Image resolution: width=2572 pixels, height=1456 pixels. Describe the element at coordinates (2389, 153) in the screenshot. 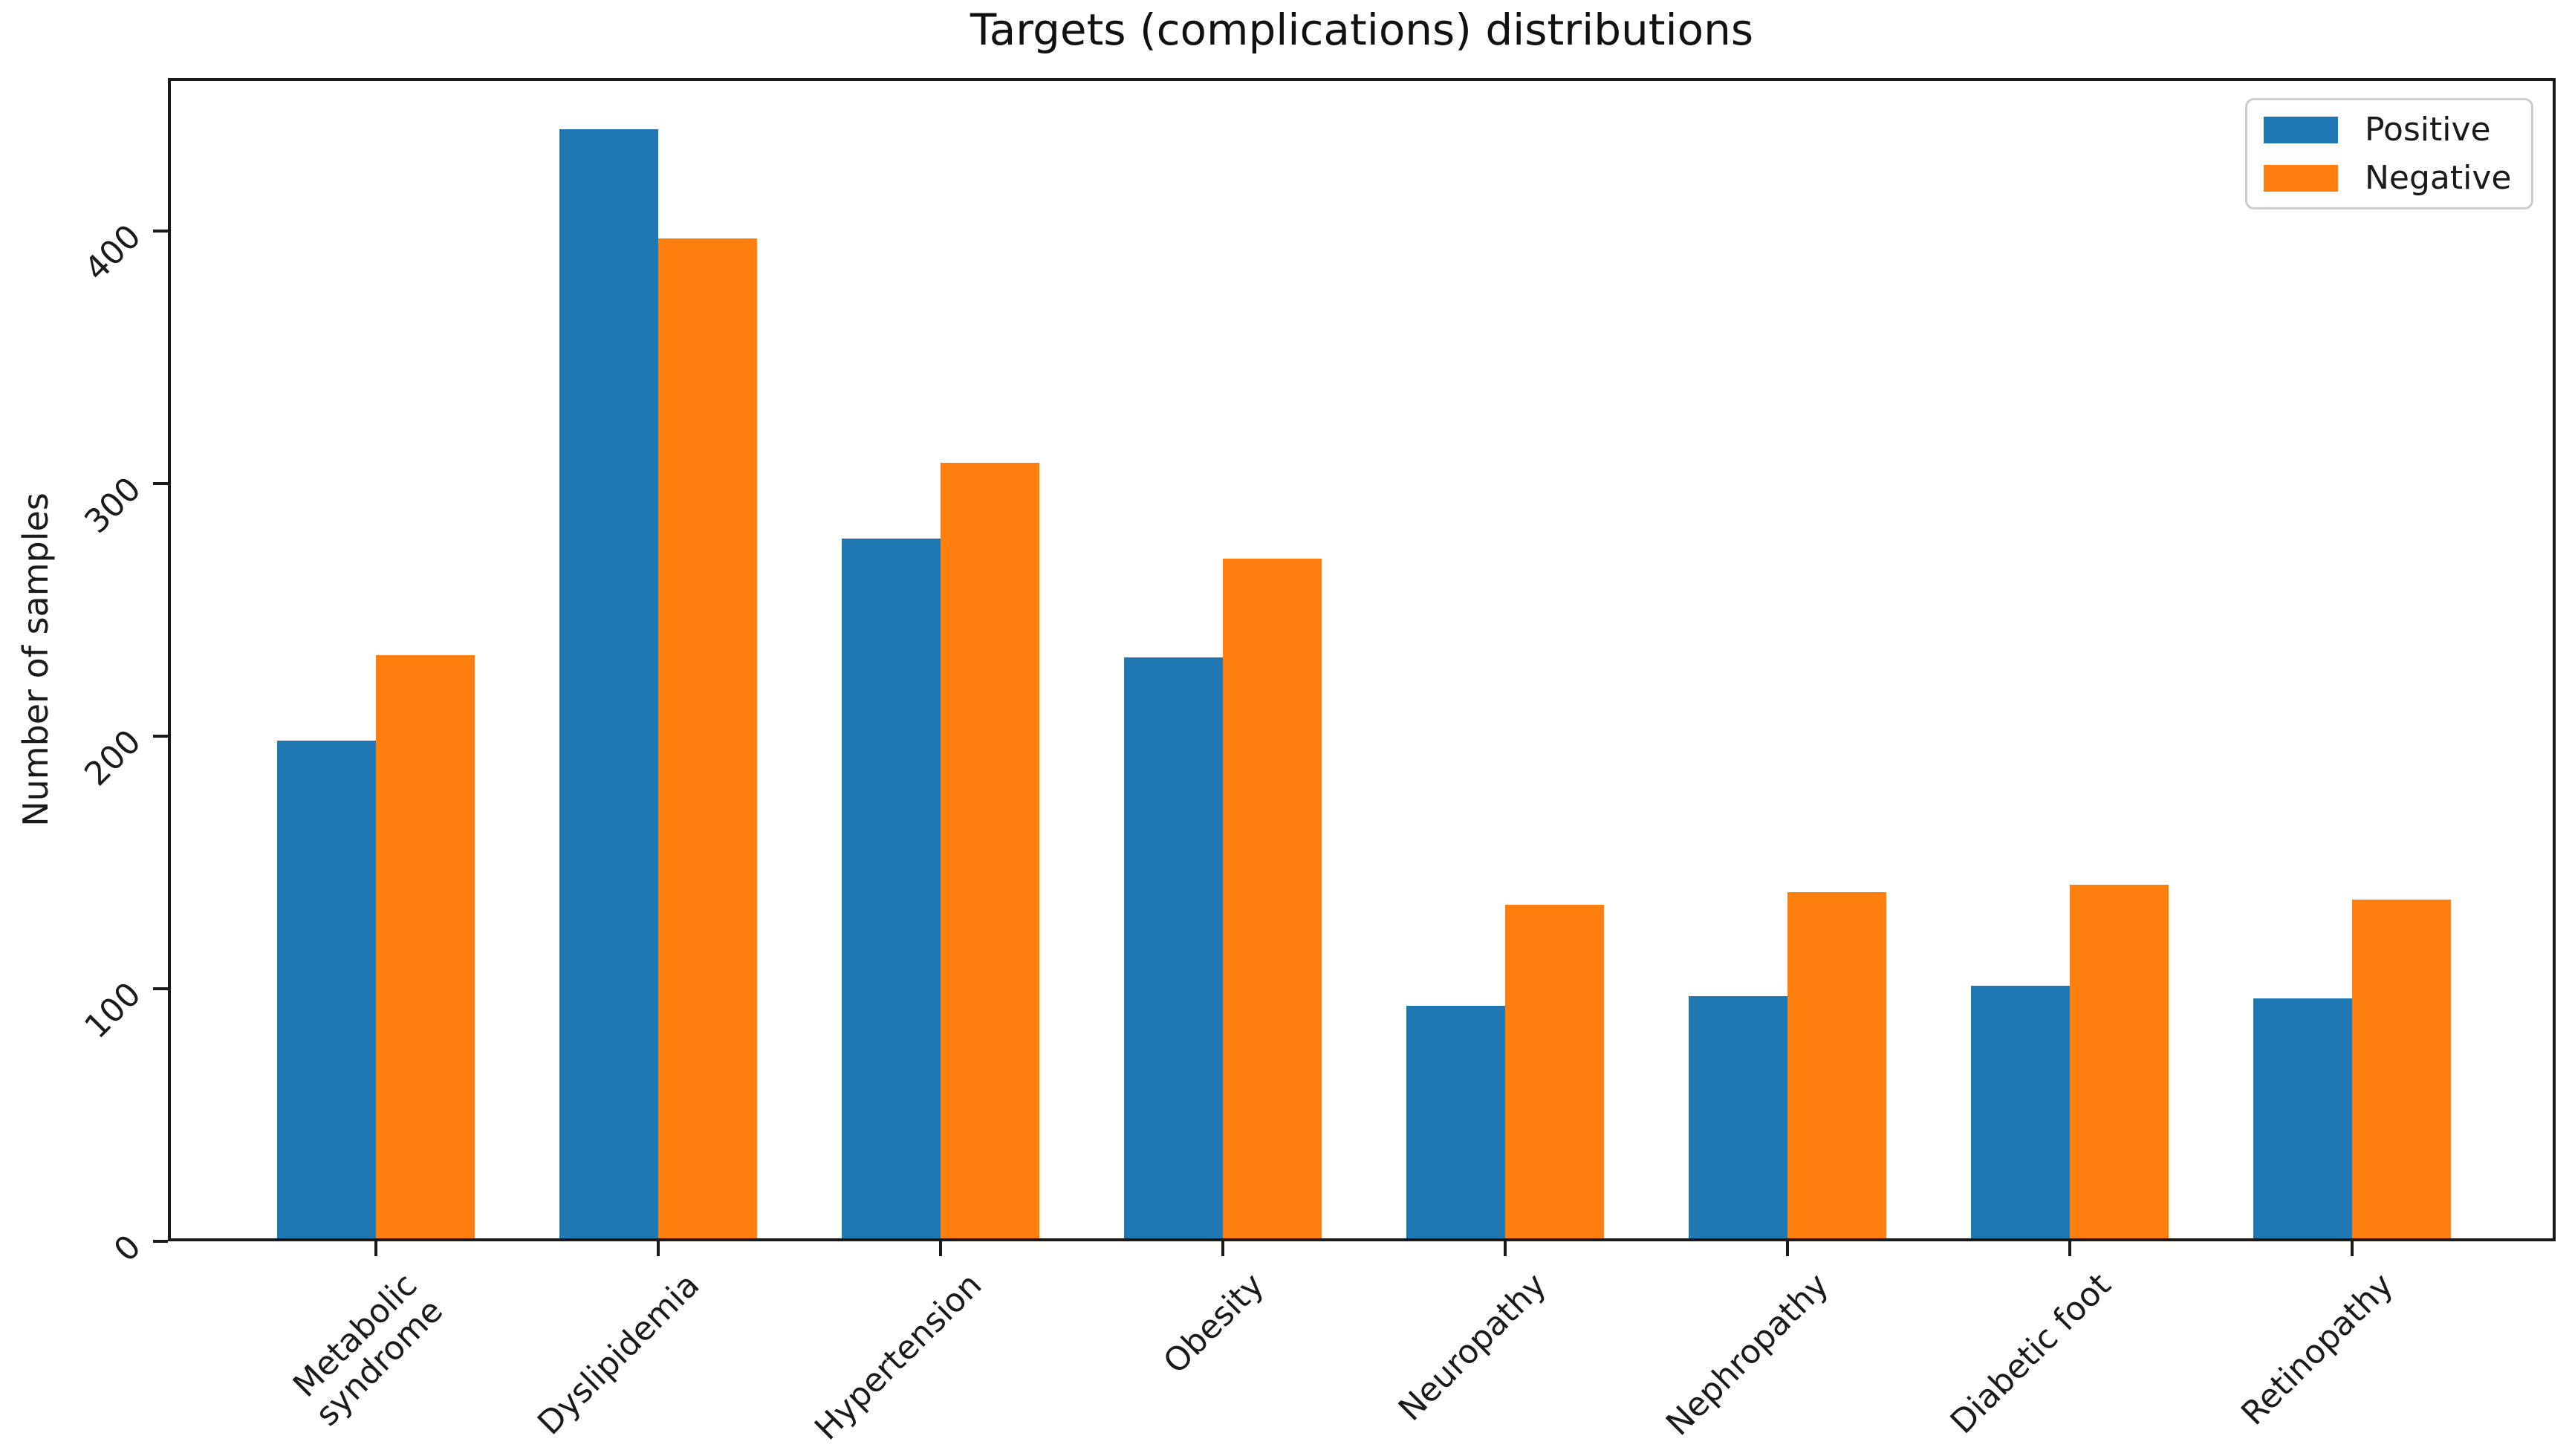

I see `legend: Positive Negative` at that location.